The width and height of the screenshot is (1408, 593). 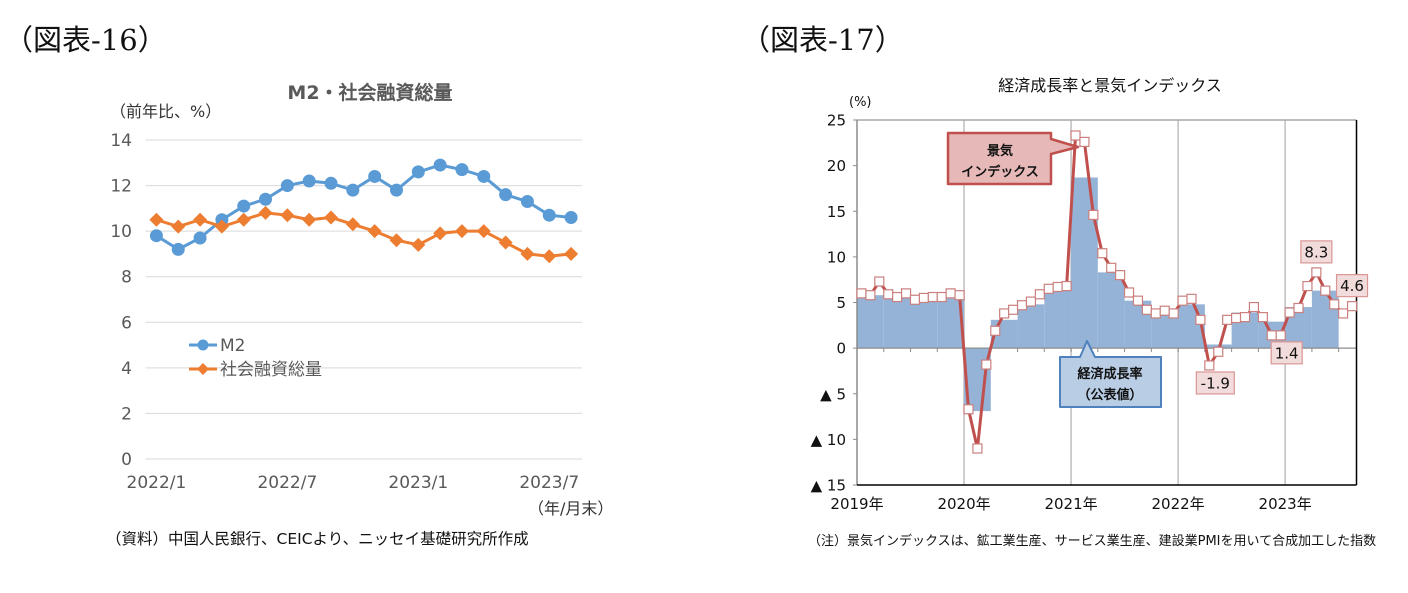 I want to click on legend: M2 社会融資総量, so click(x=255, y=358).